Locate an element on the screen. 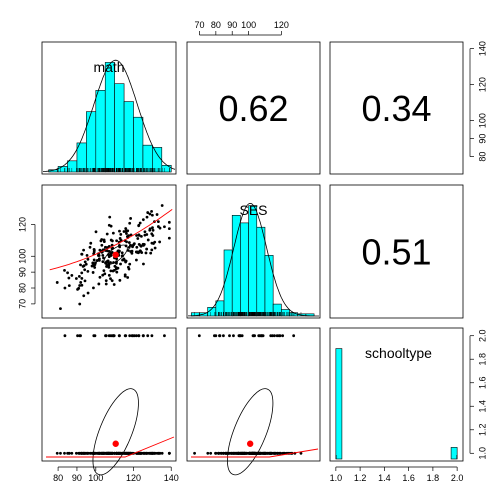 The width and height of the screenshot is (504, 504). x-axis-bottom-math: 80 90 100 120 140 is located at coordinates (116, 474).